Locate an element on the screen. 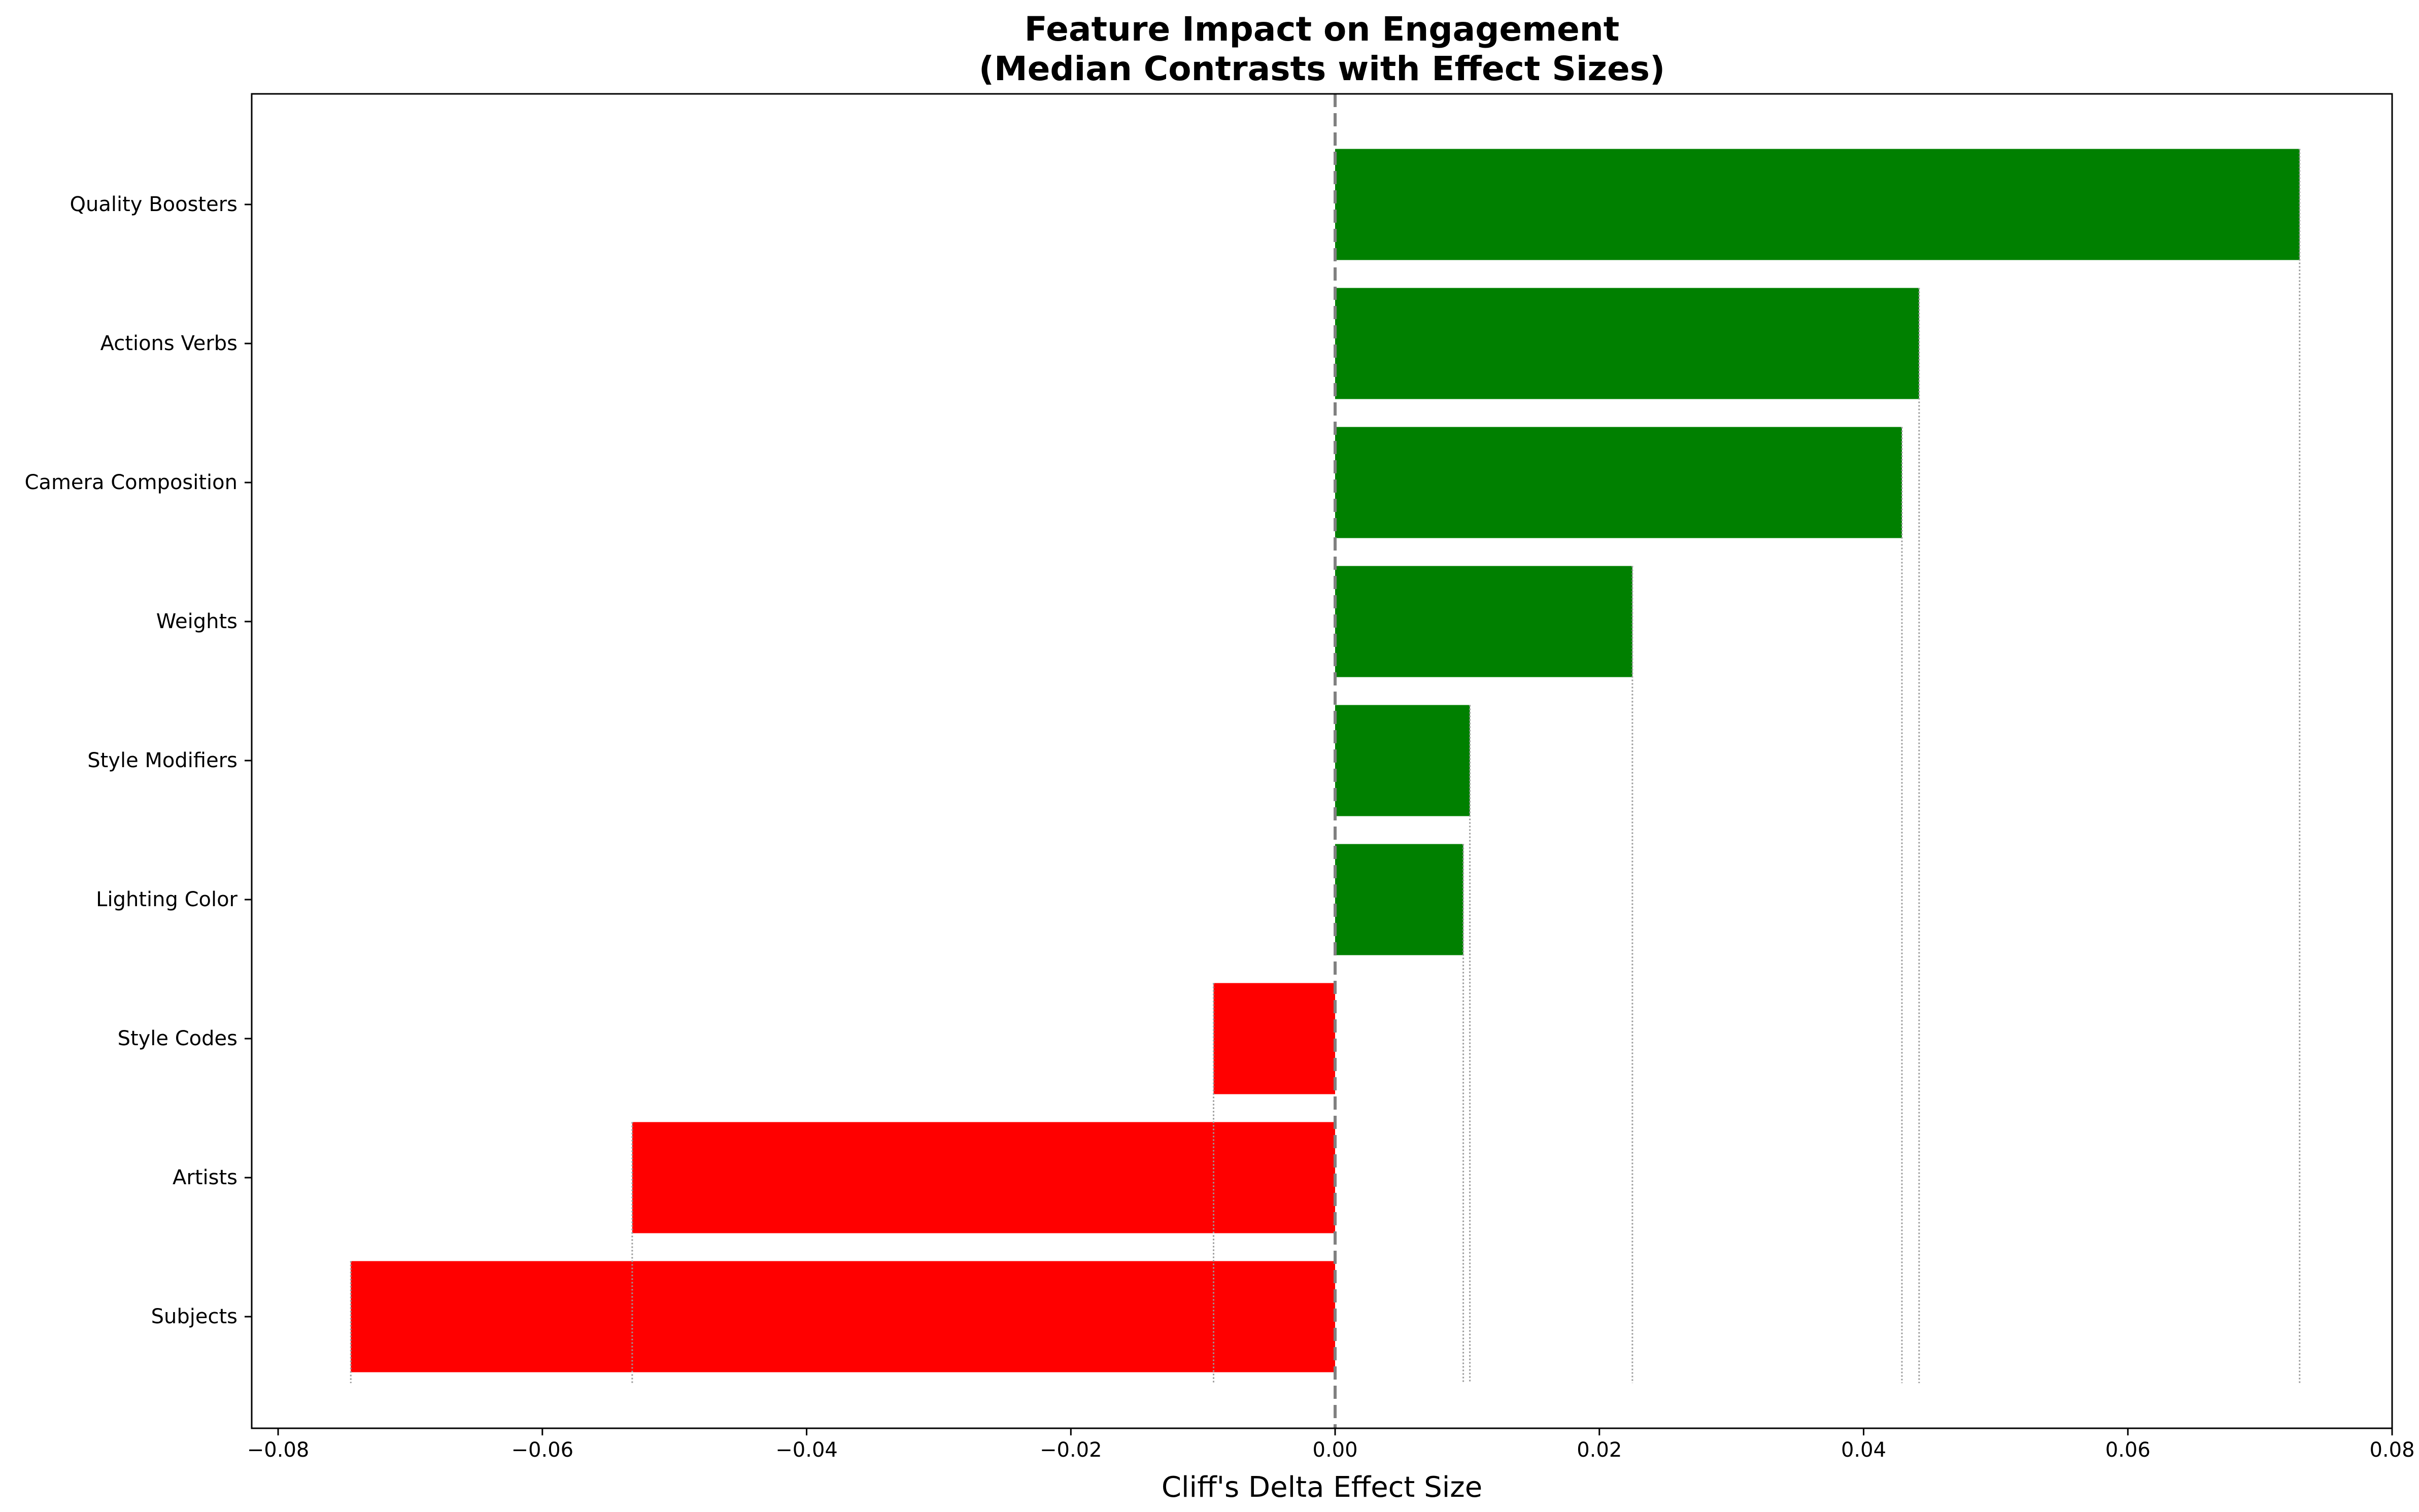  y-tick-label: Quality Boosters is located at coordinates (153, 204).